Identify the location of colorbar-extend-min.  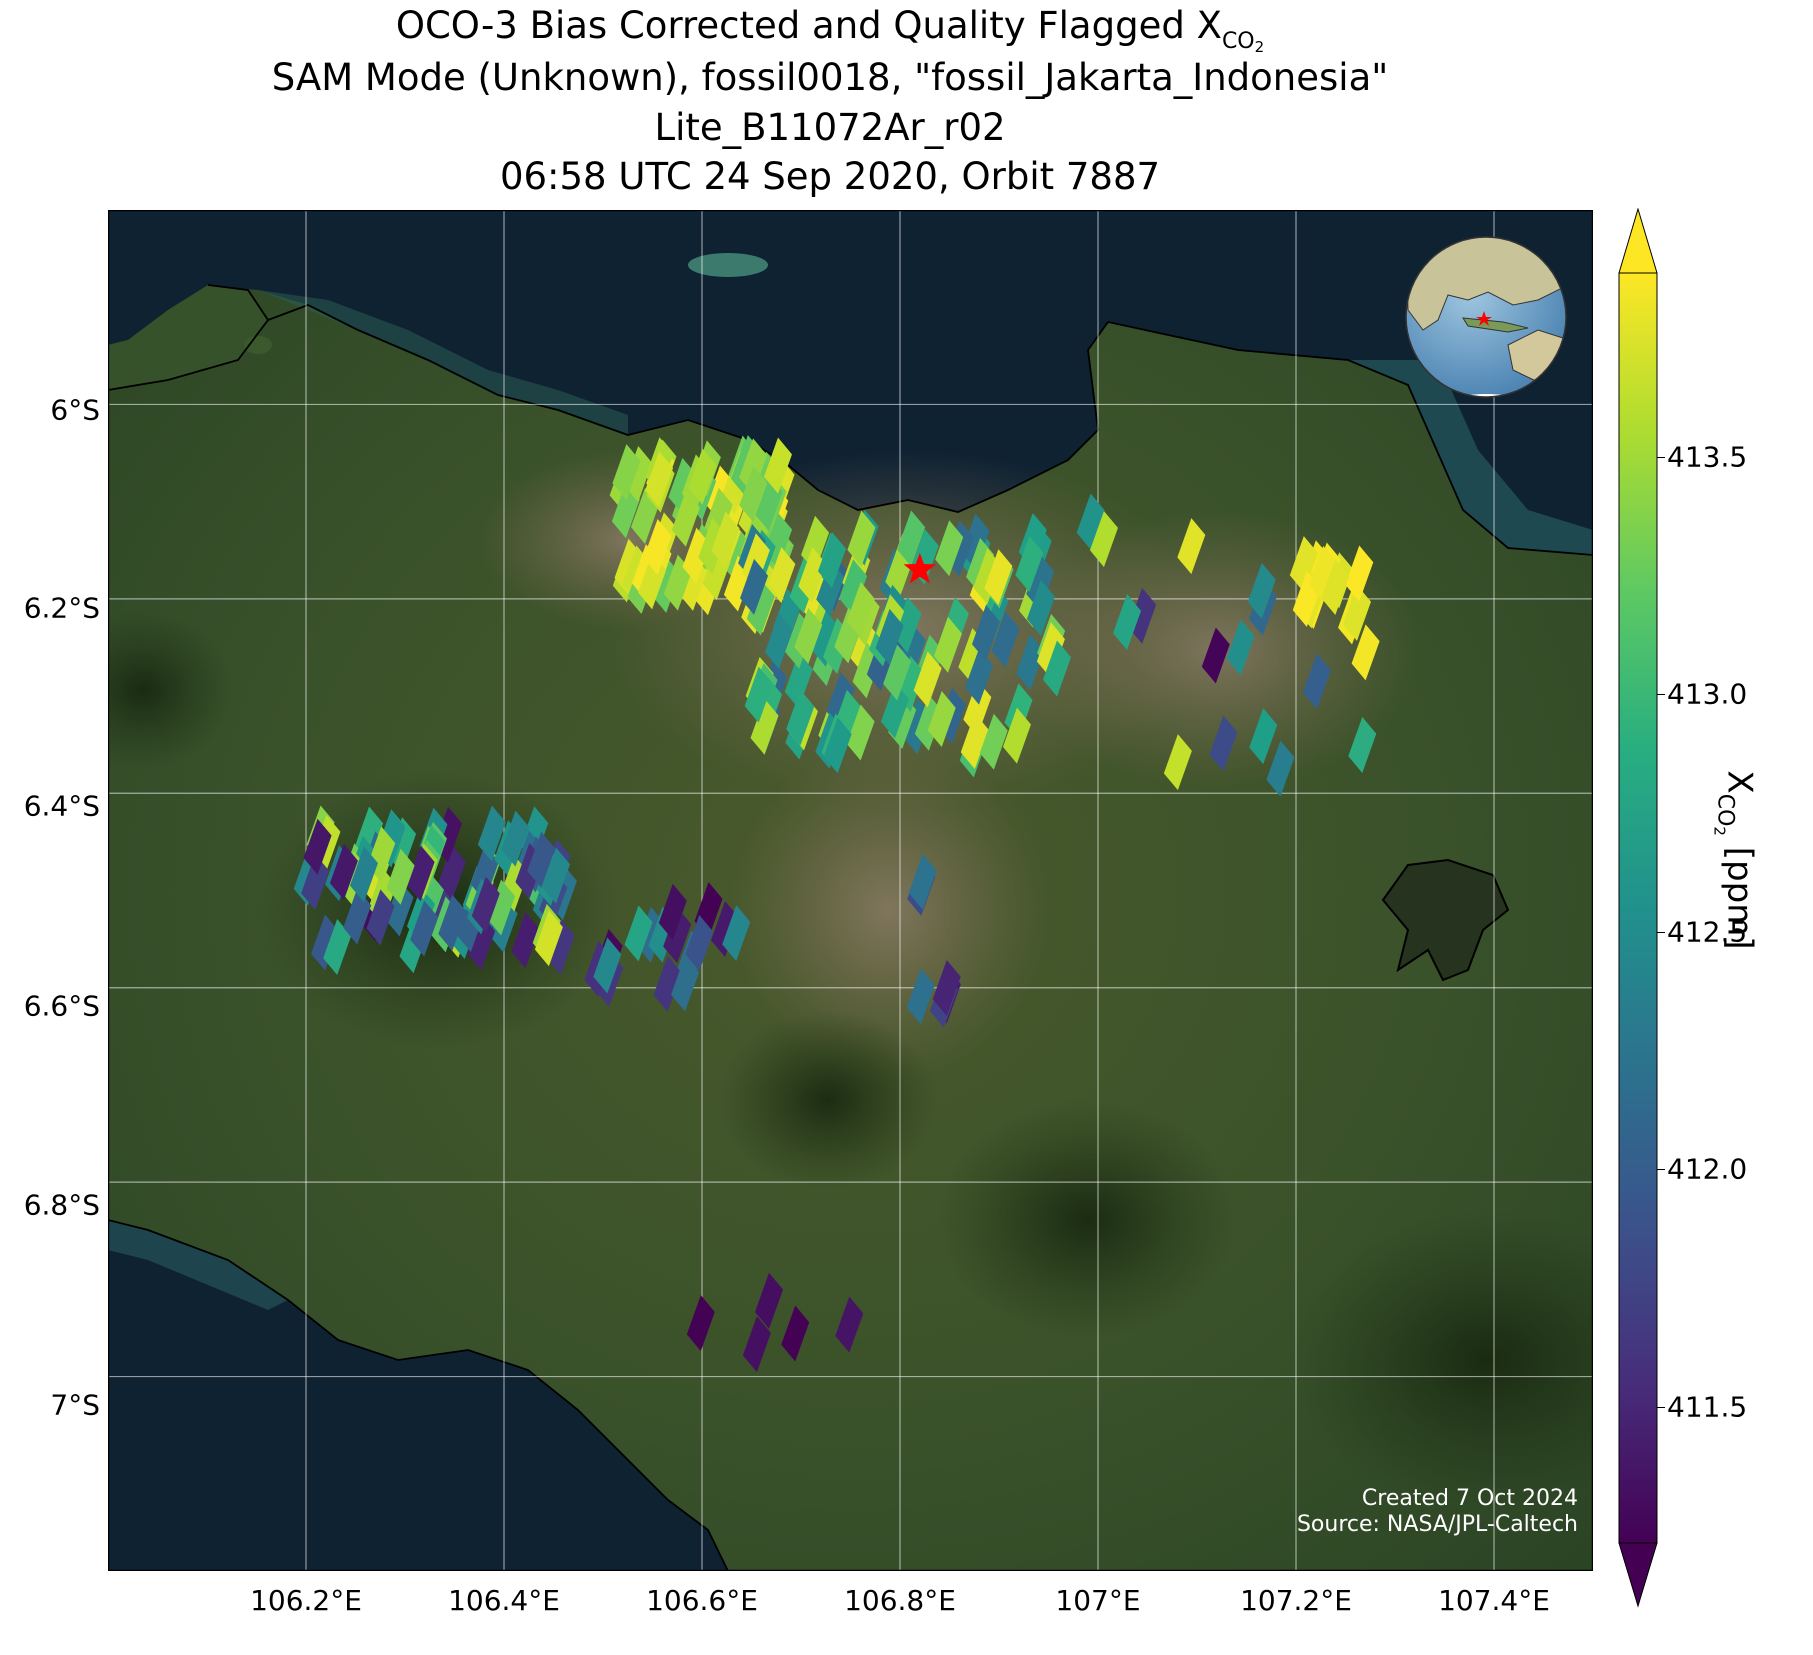
(1638, 1575).